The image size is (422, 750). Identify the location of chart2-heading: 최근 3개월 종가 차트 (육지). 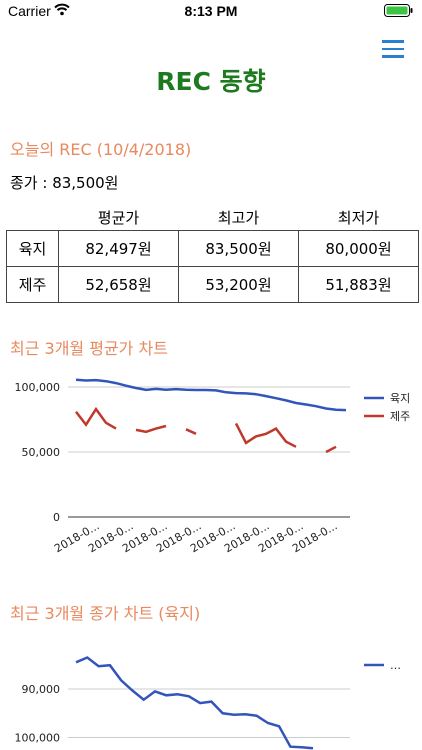
(105, 613).